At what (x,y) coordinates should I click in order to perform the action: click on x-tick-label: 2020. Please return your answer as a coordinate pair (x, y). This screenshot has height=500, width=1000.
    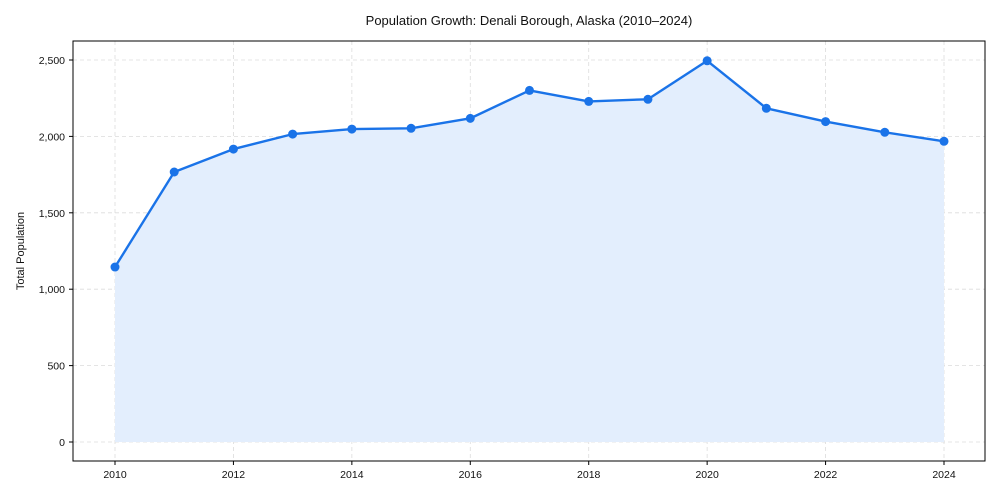
    Looking at the image, I should click on (707, 475).